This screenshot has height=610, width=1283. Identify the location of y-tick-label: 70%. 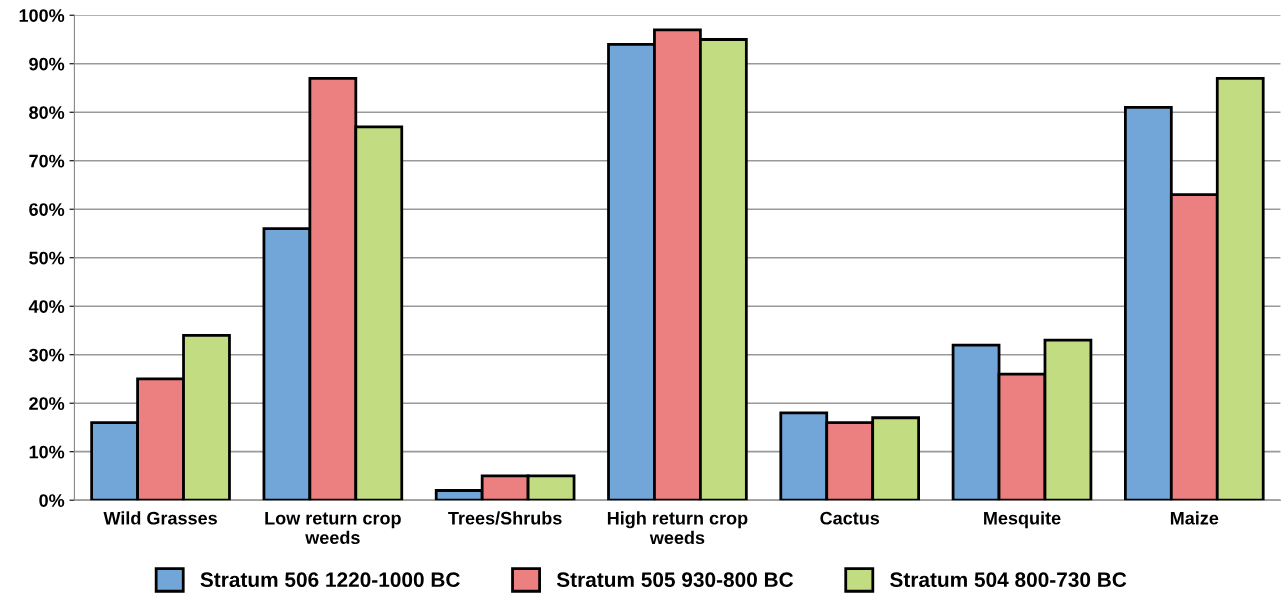
(47, 161).